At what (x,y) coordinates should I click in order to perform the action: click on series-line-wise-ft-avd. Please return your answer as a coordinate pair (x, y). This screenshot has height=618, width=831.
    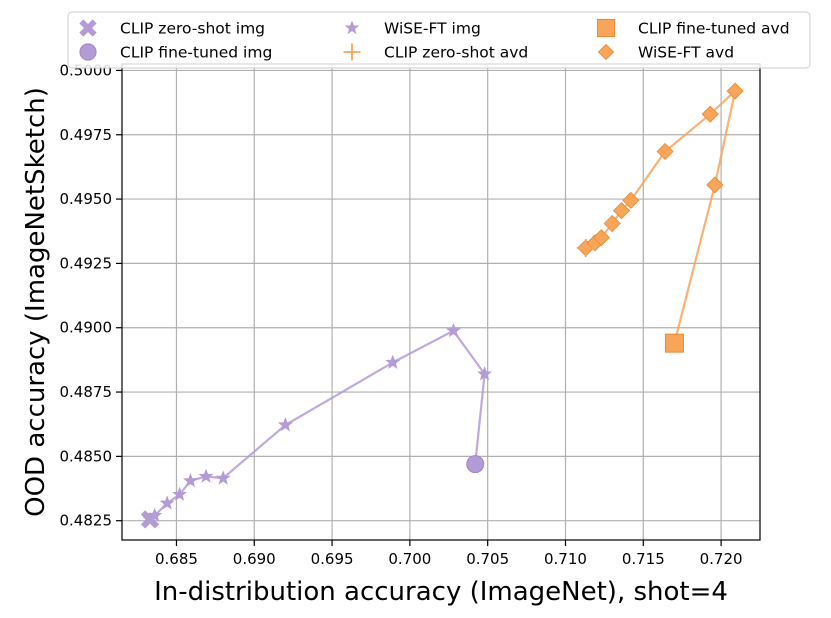
    Looking at the image, I should click on (661, 215).